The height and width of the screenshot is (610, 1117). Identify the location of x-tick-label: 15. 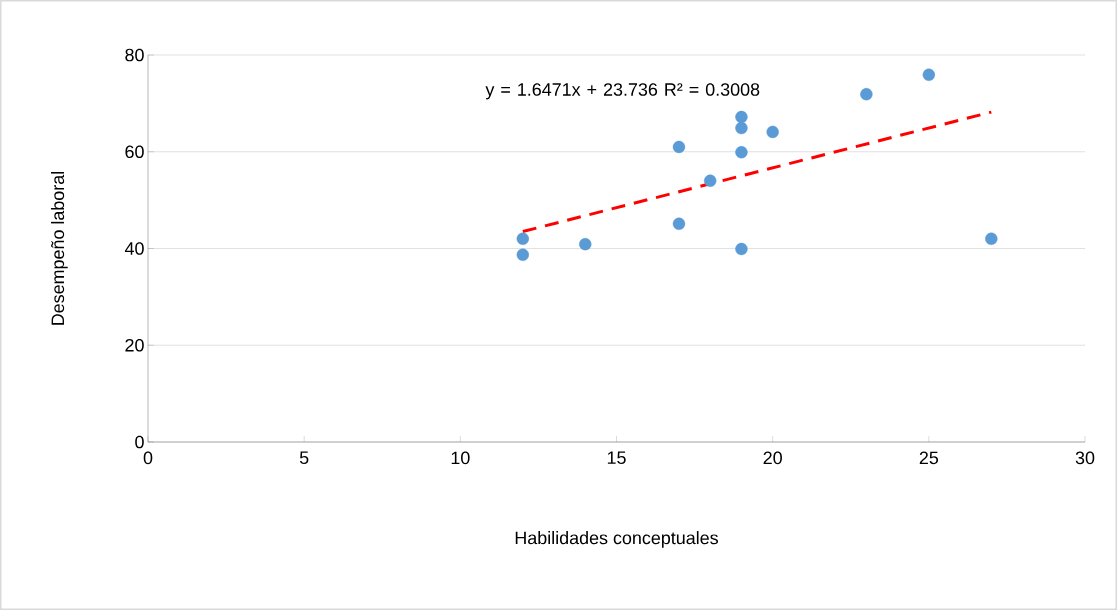
(616, 458).